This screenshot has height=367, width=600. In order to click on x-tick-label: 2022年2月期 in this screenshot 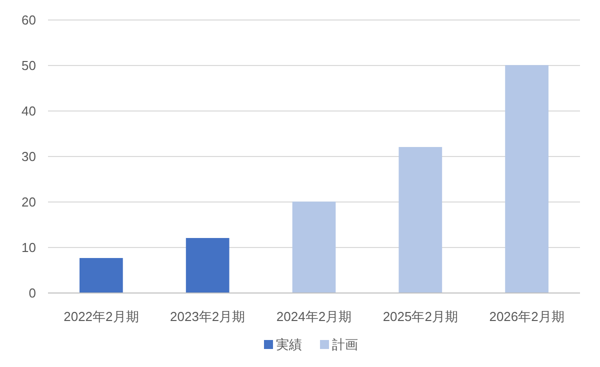, I will do `click(101, 316)`.